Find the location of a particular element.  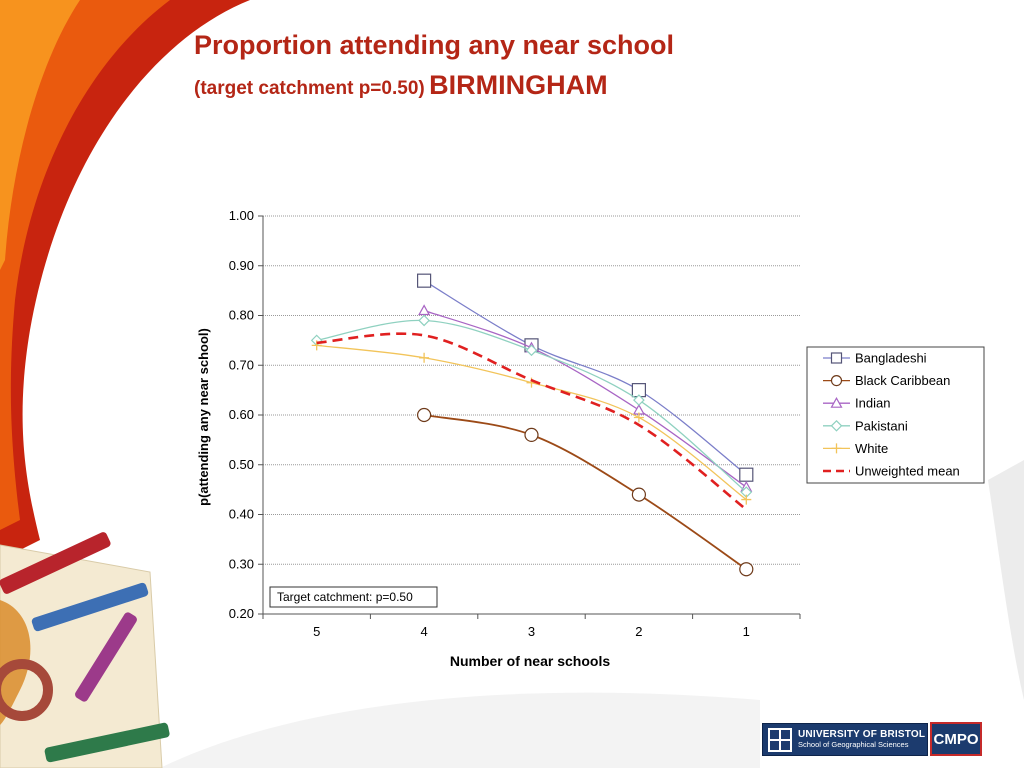

y-tick-label: 0.90 is located at coordinates (241, 265).